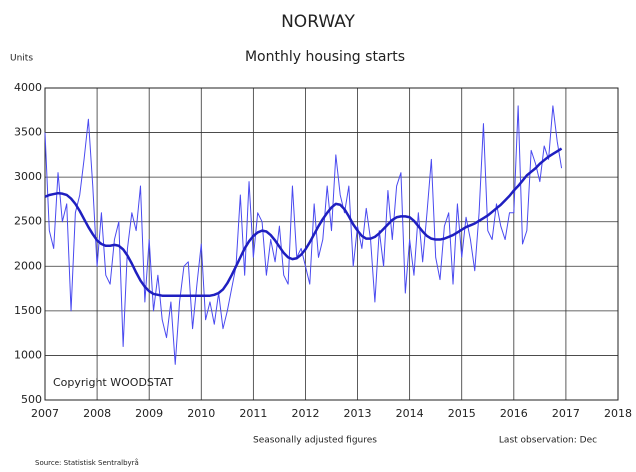 Image resolution: width=636 pixels, height=472 pixels. Describe the element at coordinates (45, 413) in the screenshot. I see `x-tick-label: 2007` at that location.